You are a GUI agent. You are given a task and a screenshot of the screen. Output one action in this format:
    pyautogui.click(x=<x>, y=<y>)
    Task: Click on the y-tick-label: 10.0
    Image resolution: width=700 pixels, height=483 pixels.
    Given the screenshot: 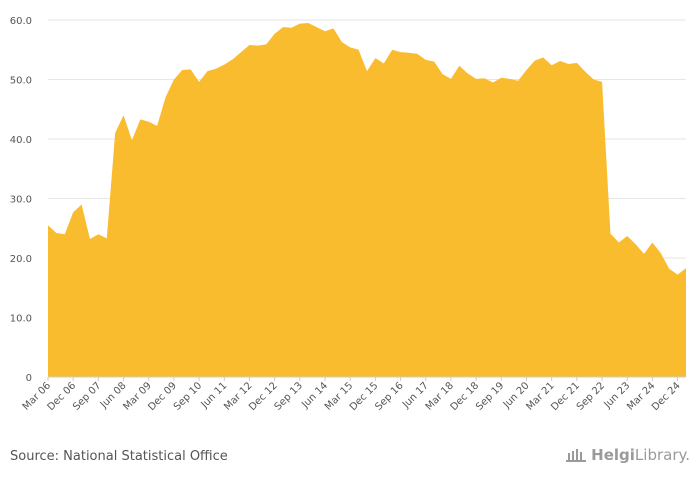 What is the action you would take?
    pyautogui.click(x=21, y=319)
    